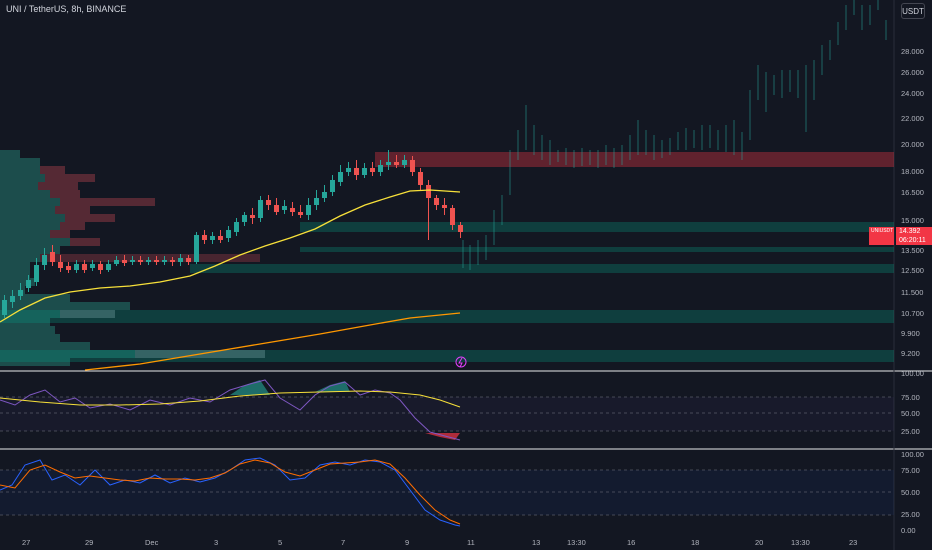 This screenshot has width=932, height=550. I want to click on current-symbol: UNIUSDT, so click(882, 231).